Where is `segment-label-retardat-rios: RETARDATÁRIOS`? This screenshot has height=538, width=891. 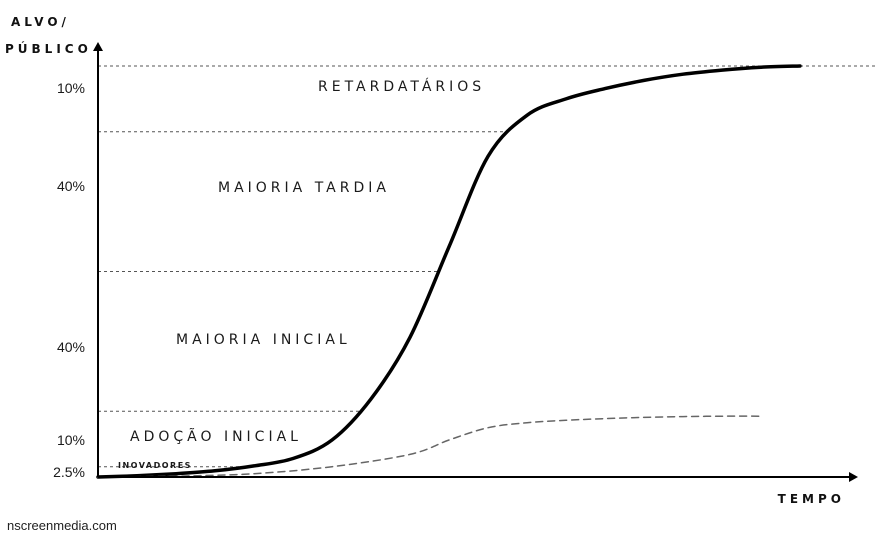
segment-label-retardat-rios: RETARDATÁRIOS is located at coordinates (401, 86).